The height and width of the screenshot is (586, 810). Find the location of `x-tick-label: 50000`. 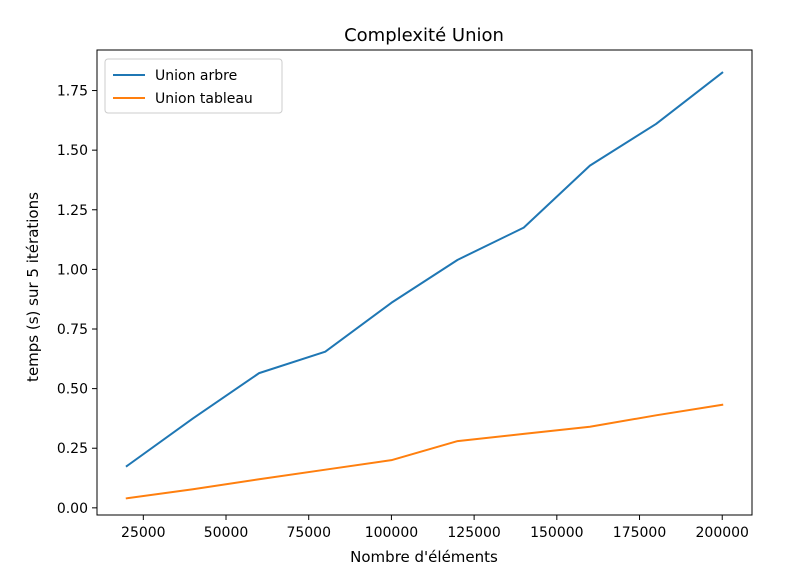

x-tick-label: 50000 is located at coordinates (226, 533).